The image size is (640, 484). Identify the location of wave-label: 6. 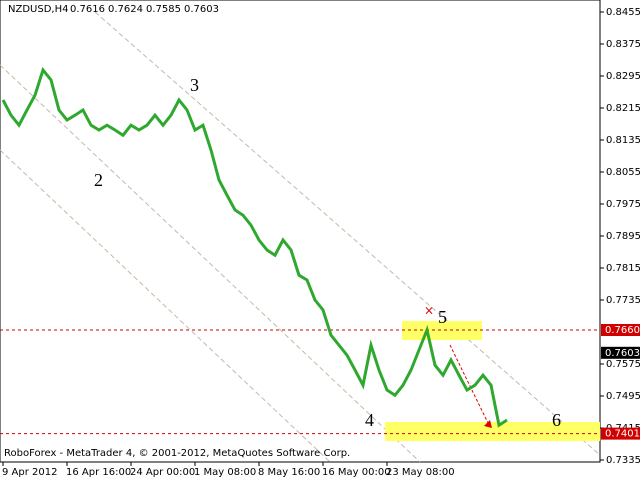
(556, 420).